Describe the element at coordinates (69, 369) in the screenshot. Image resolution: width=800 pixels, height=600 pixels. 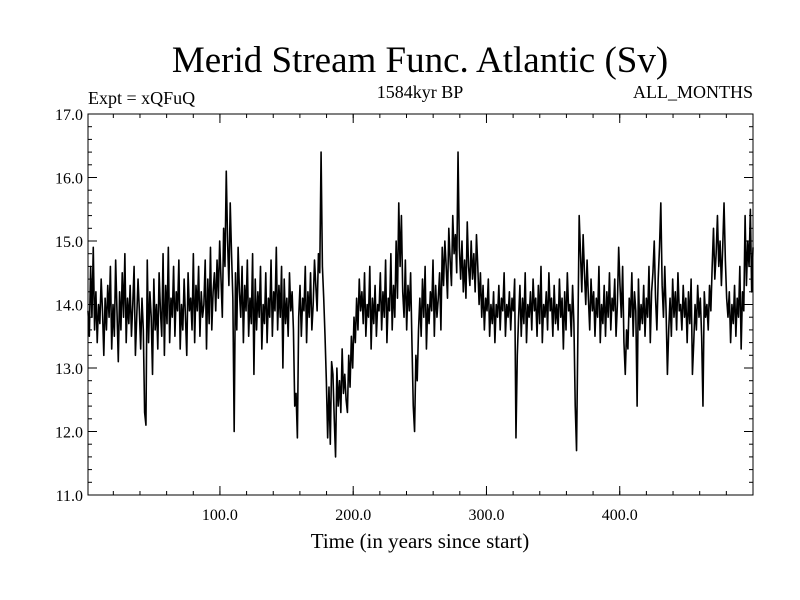
I see `y-tick-label: 13.0` at that location.